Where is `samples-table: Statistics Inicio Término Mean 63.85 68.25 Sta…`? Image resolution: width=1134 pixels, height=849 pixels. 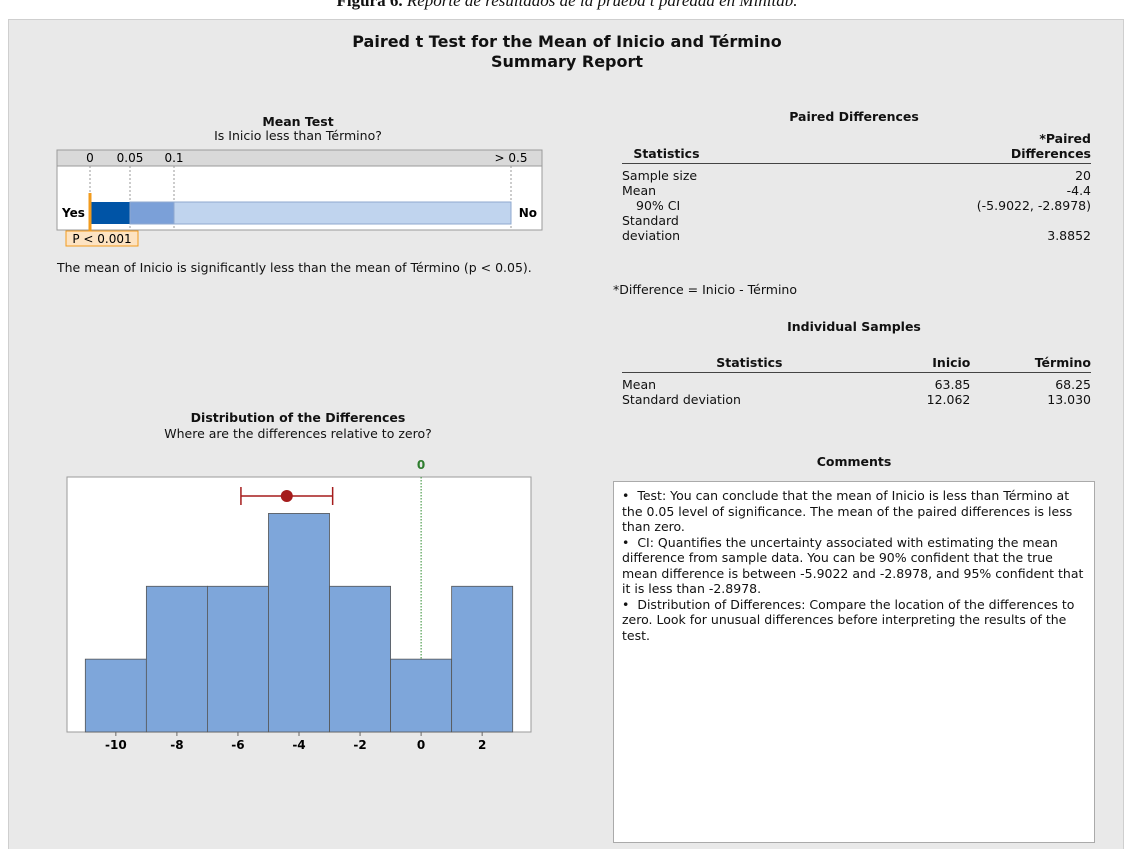
samples-table: Statistics Inicio Término Mean 63.85 68.25 Sta… is located at coordinates (856, 381).